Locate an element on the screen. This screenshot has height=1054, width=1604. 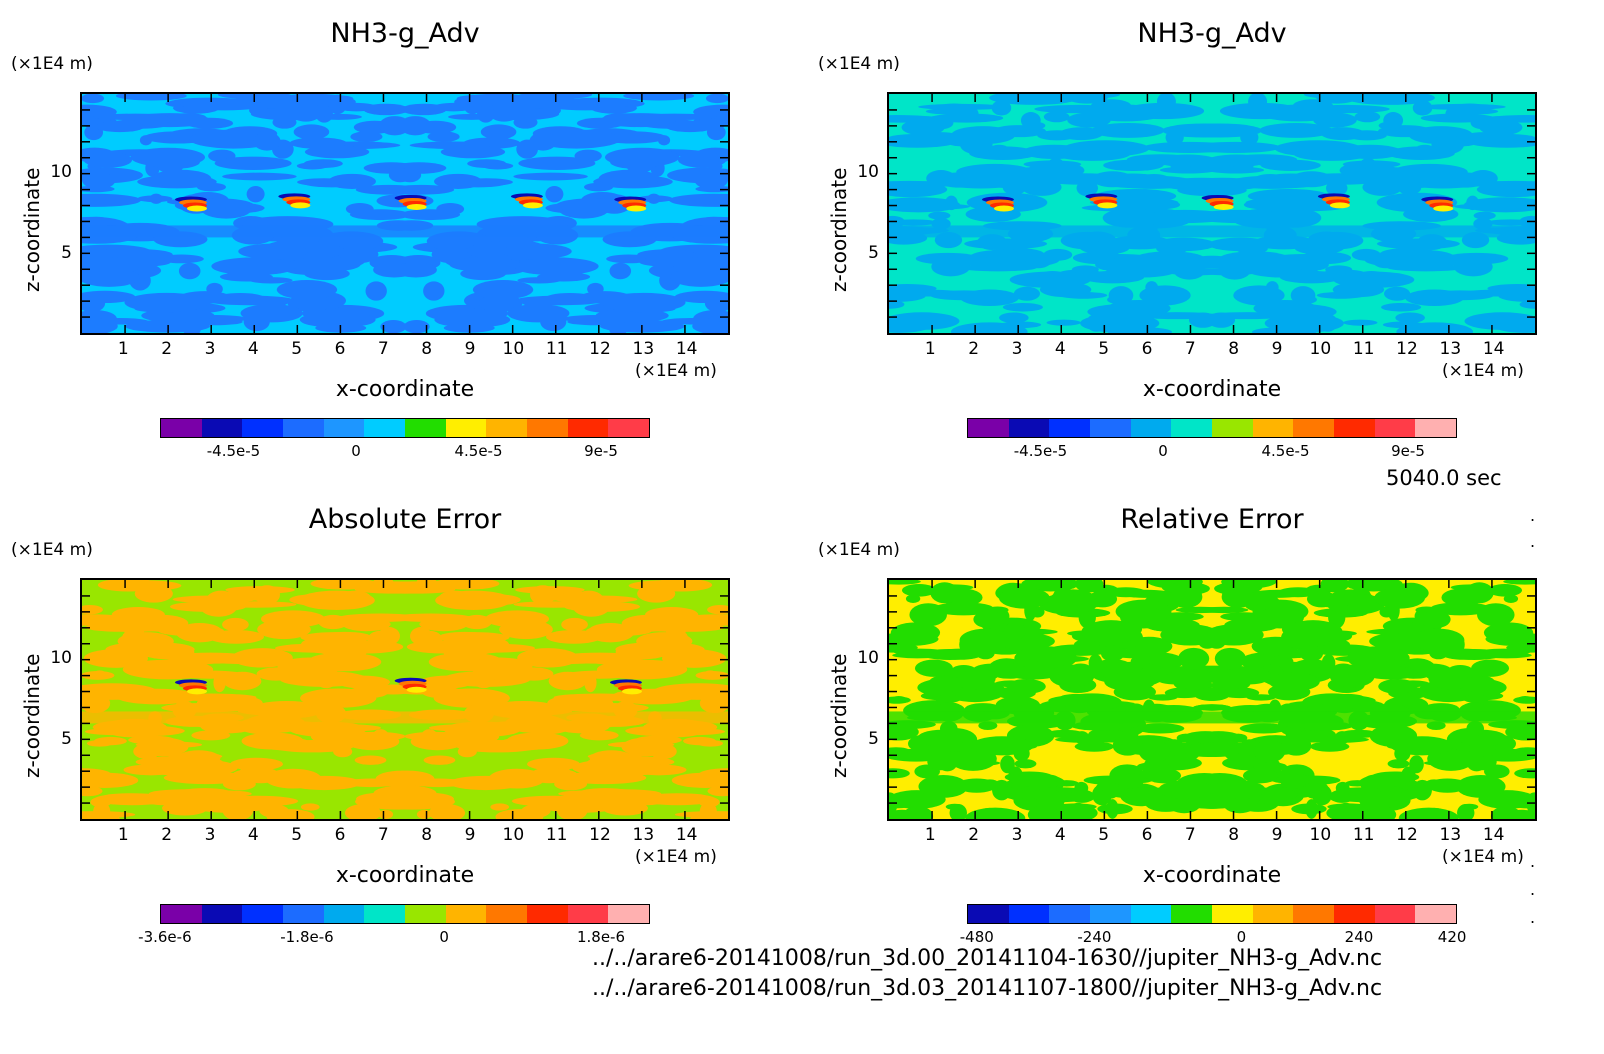
x-axis-label: x-coordinate is located at coordinates (405, 389).